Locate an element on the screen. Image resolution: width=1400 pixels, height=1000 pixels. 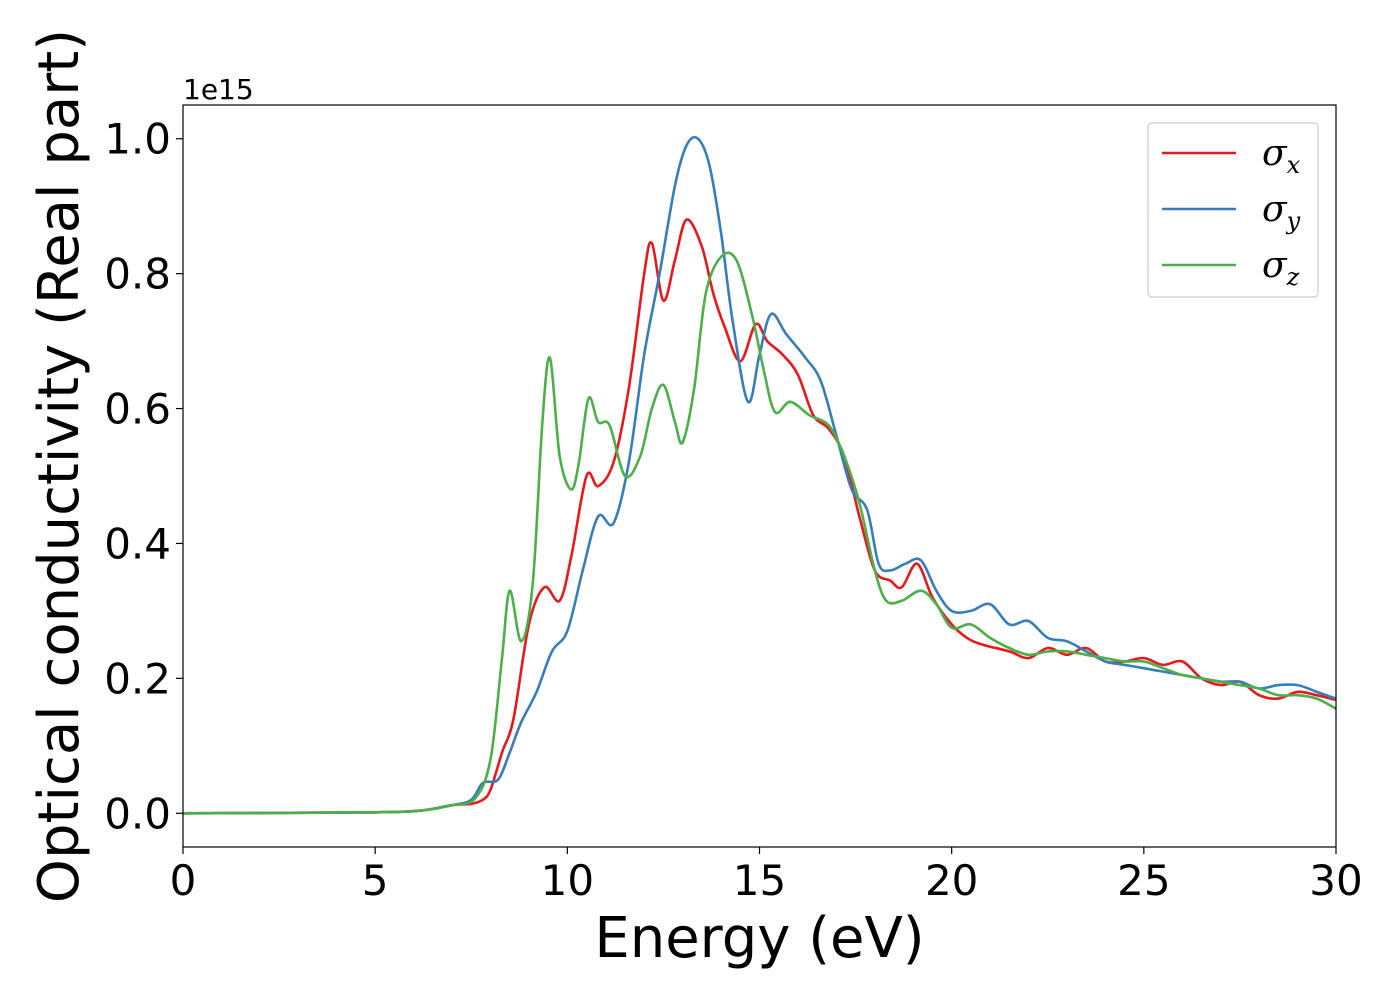
y-tick-label: 0.8 is located at coordinates (137, 274).